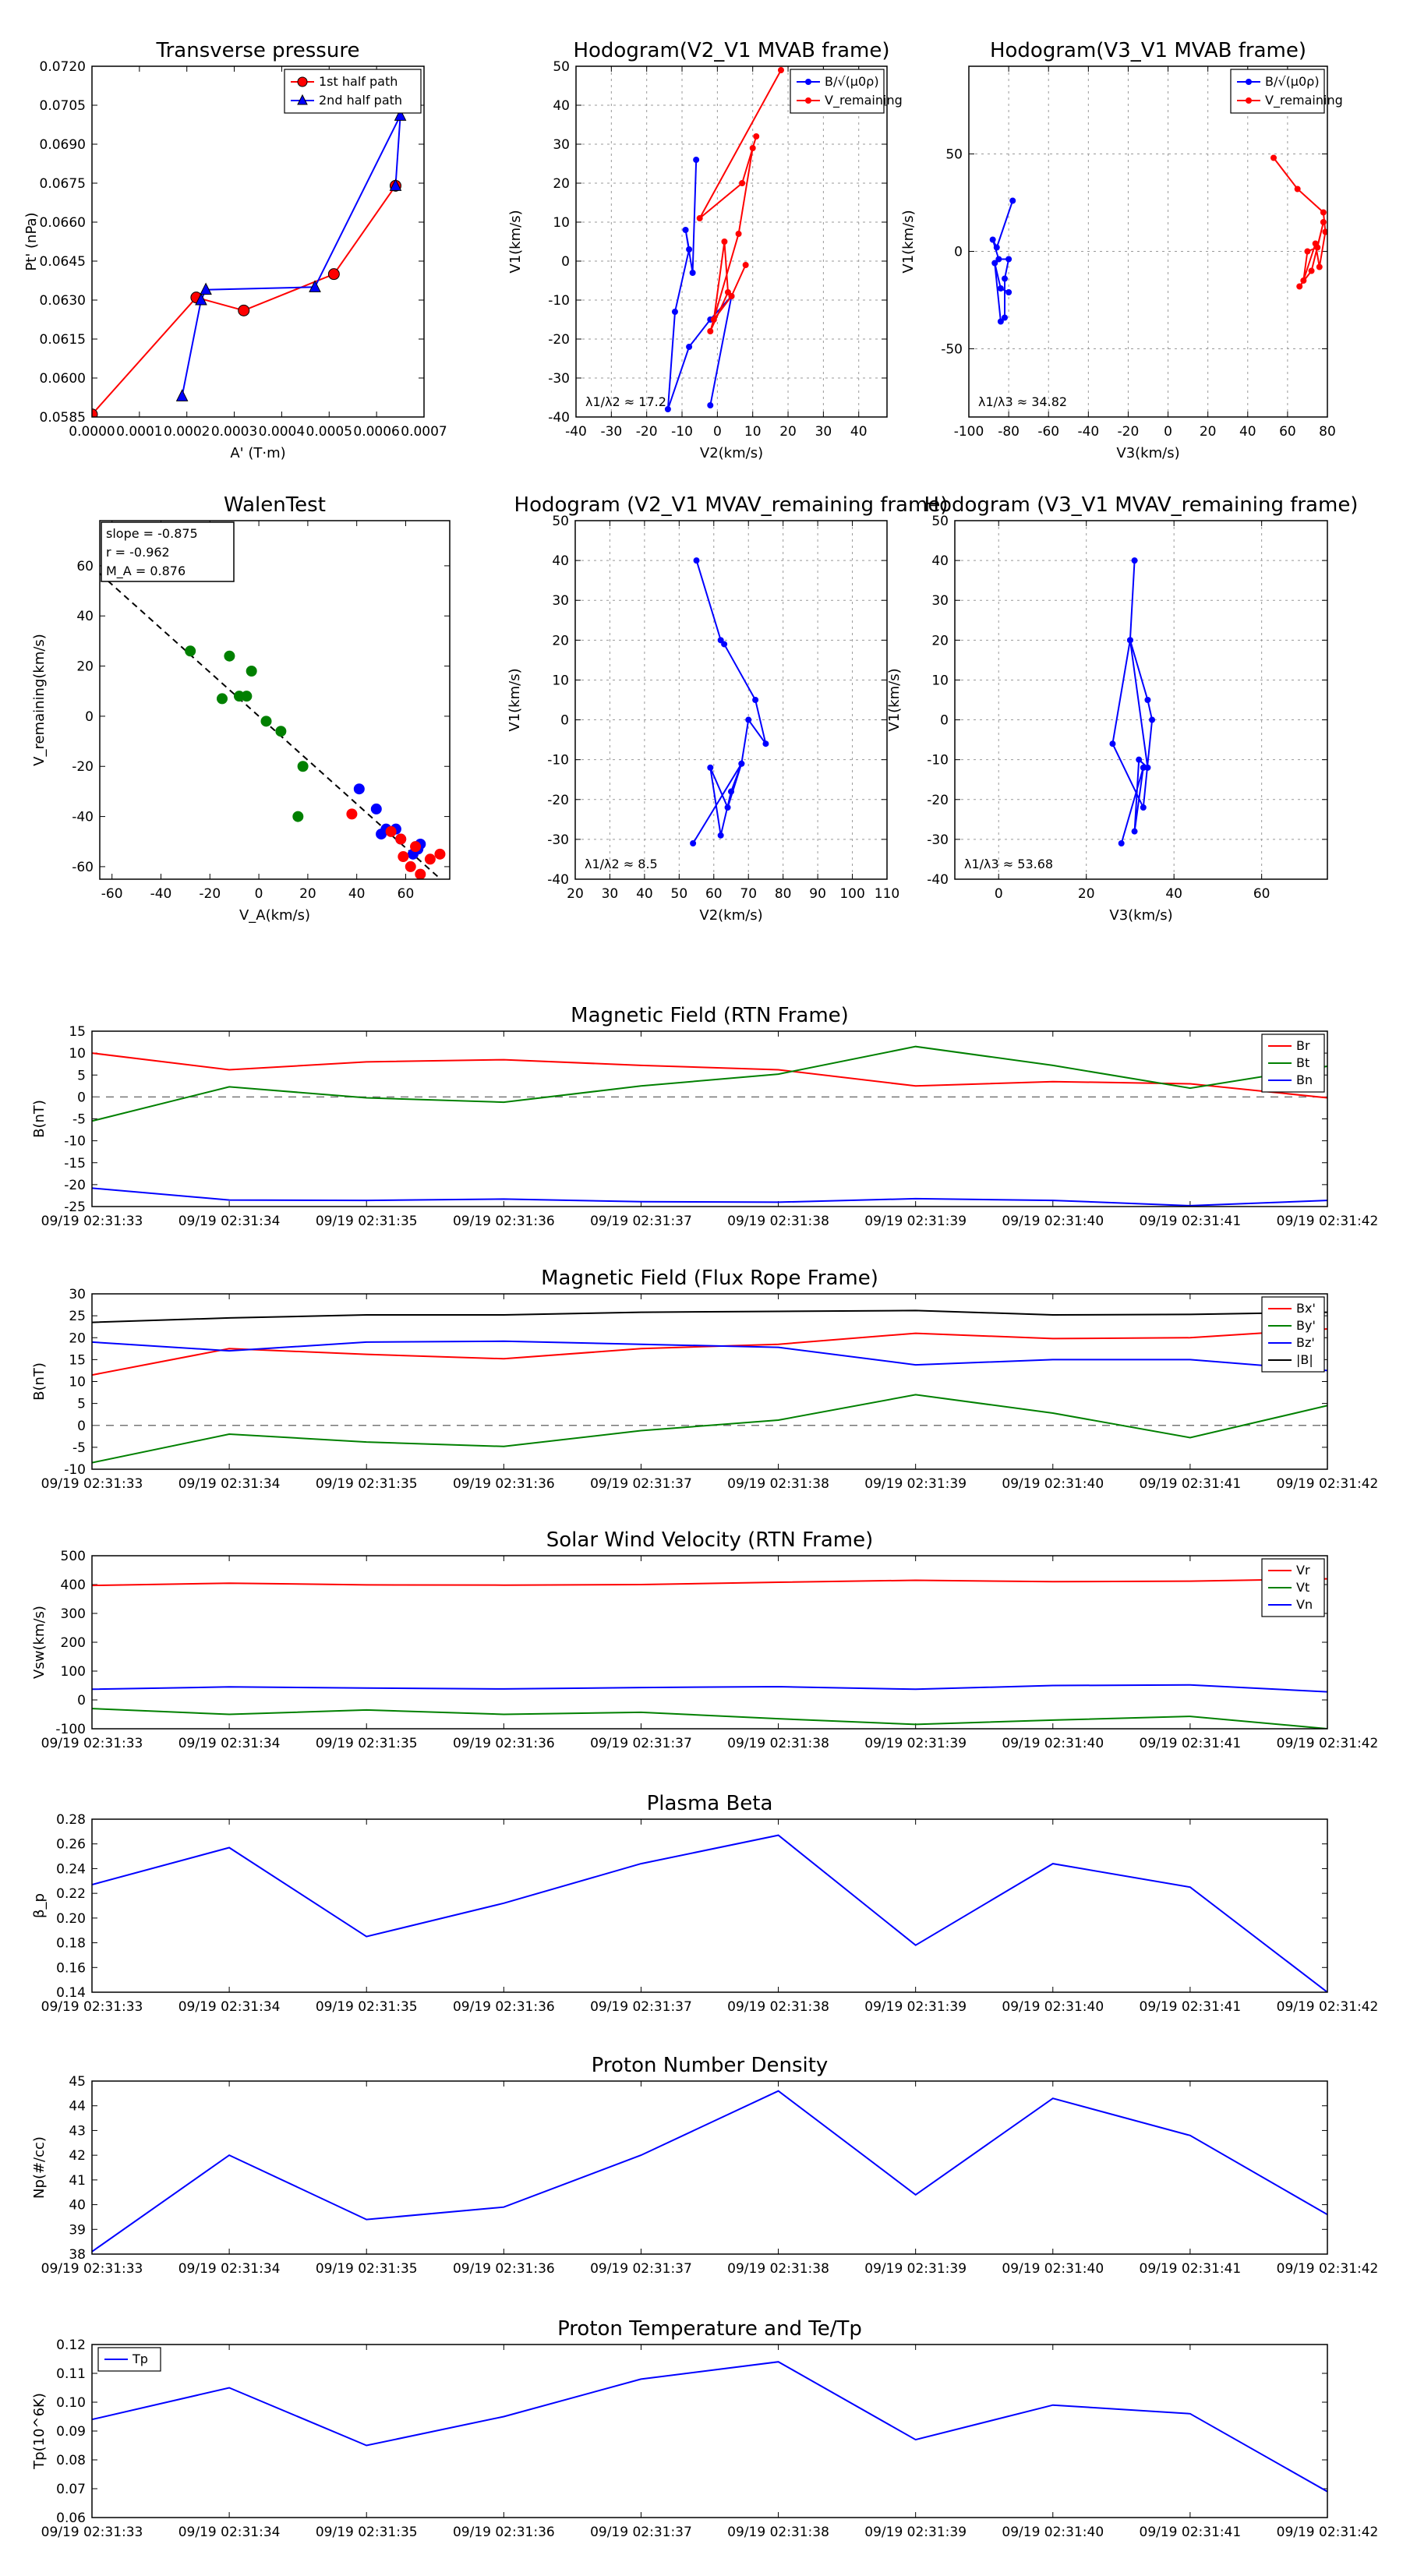 The image size is (1403, 2576). Describe the element at coordinates (1328, 1743) in the screenshot. I see `x-tick-label: 09/19 02:31:42` at that location.